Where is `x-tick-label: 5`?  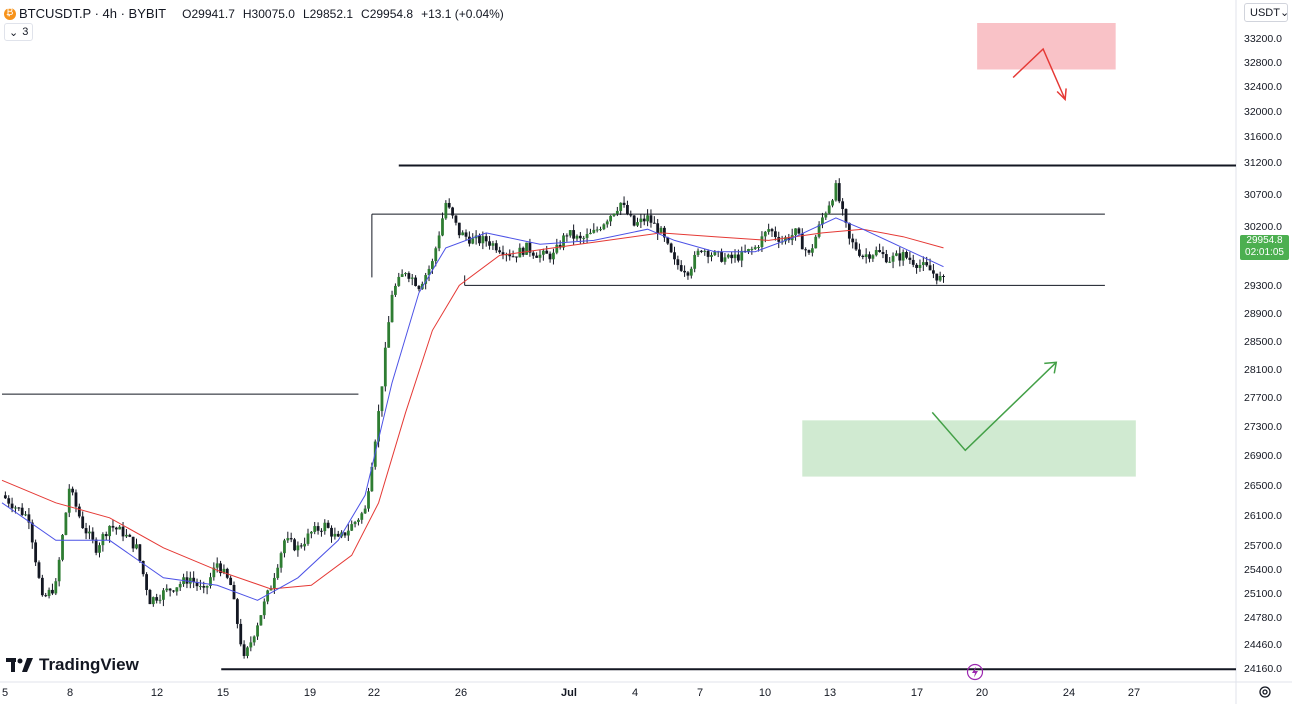
x-tick-label: 5 is located at coordinates (5, 693).